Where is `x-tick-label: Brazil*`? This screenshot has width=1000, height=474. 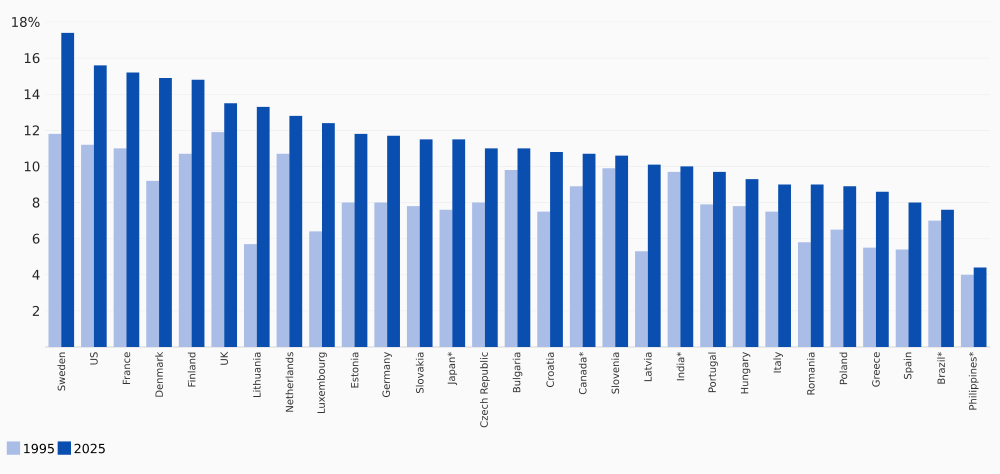
x-tick-label: Brazil* is located at coordinates (941, 368).